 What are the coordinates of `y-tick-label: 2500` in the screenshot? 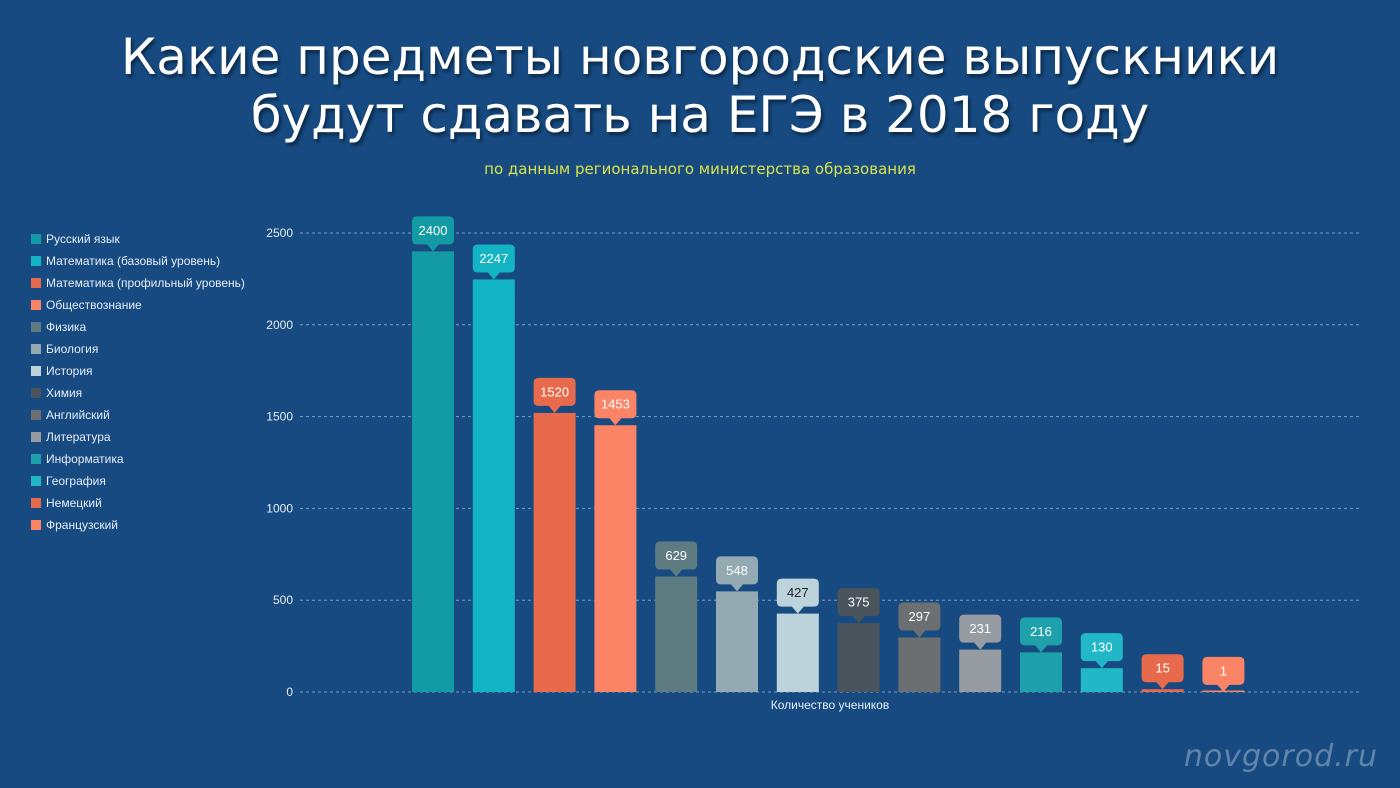 It's located at (279, 233).